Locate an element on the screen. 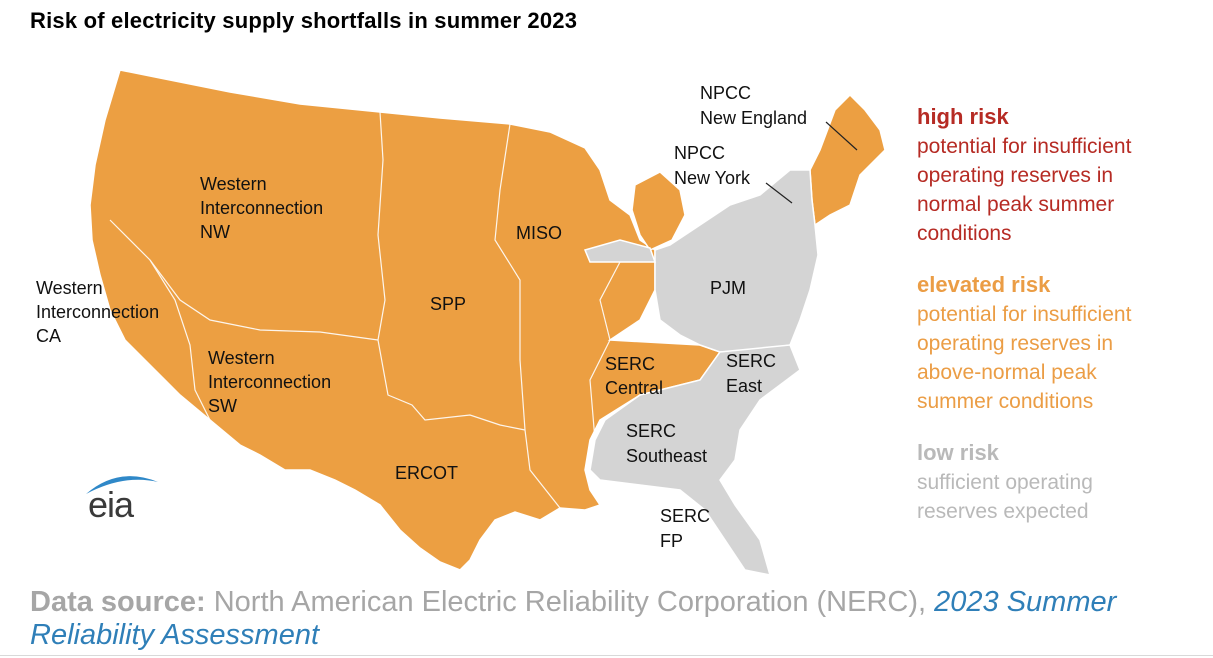 The image size is (1213, 658). region-shape-new-england is located at coordinates (847, 160).